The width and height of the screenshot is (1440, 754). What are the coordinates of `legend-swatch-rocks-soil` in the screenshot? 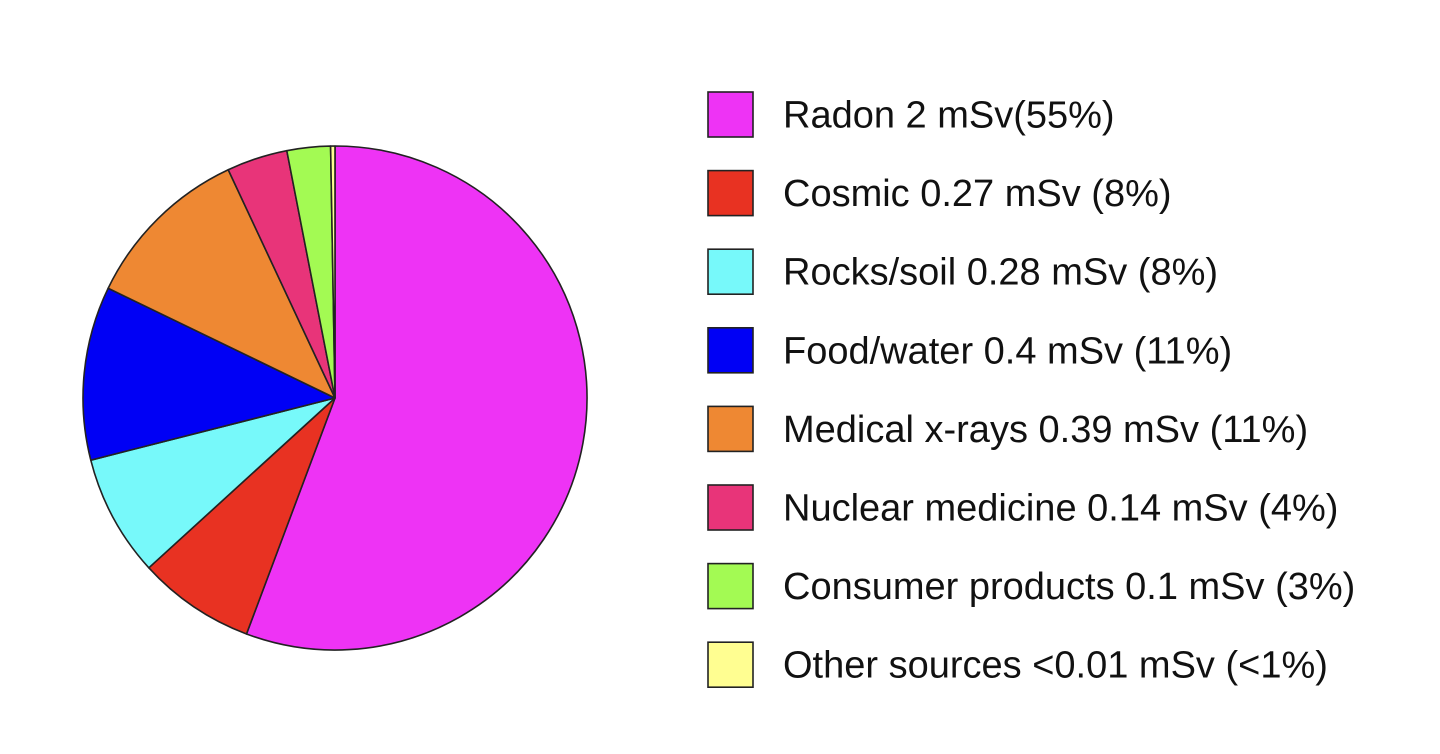 It's located at (730, 271).